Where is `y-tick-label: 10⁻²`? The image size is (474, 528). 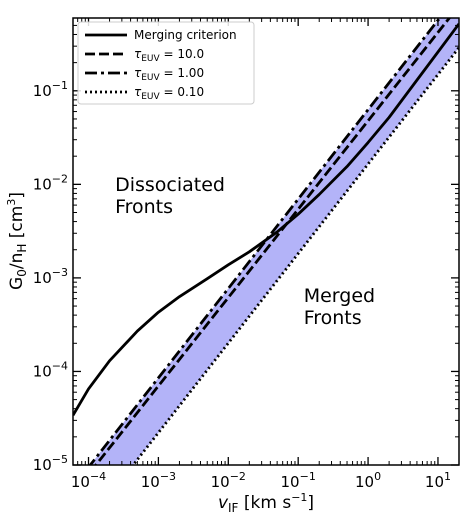 y-tick-label: 10⁻² is located at coordinates (50, 182).